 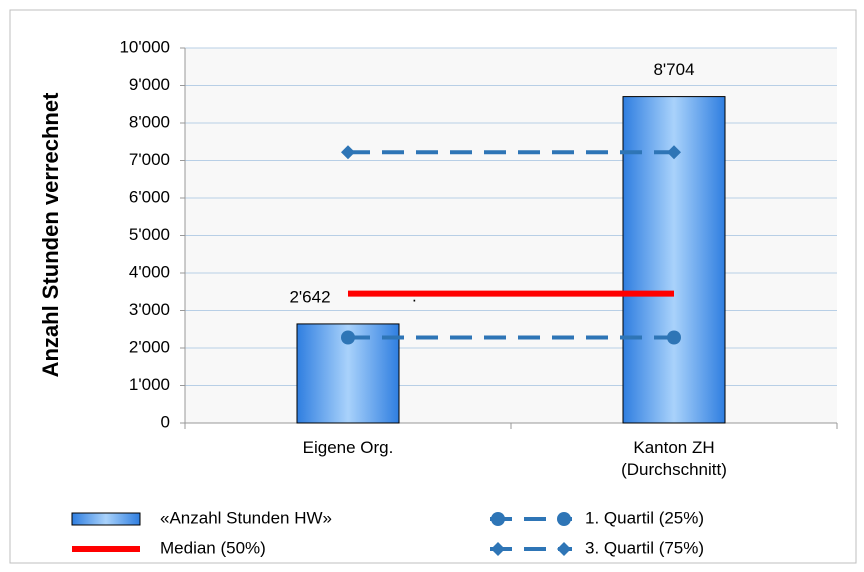 I want to click on legend-label: 1. Quartil (25%), so click(x=644, y=517).